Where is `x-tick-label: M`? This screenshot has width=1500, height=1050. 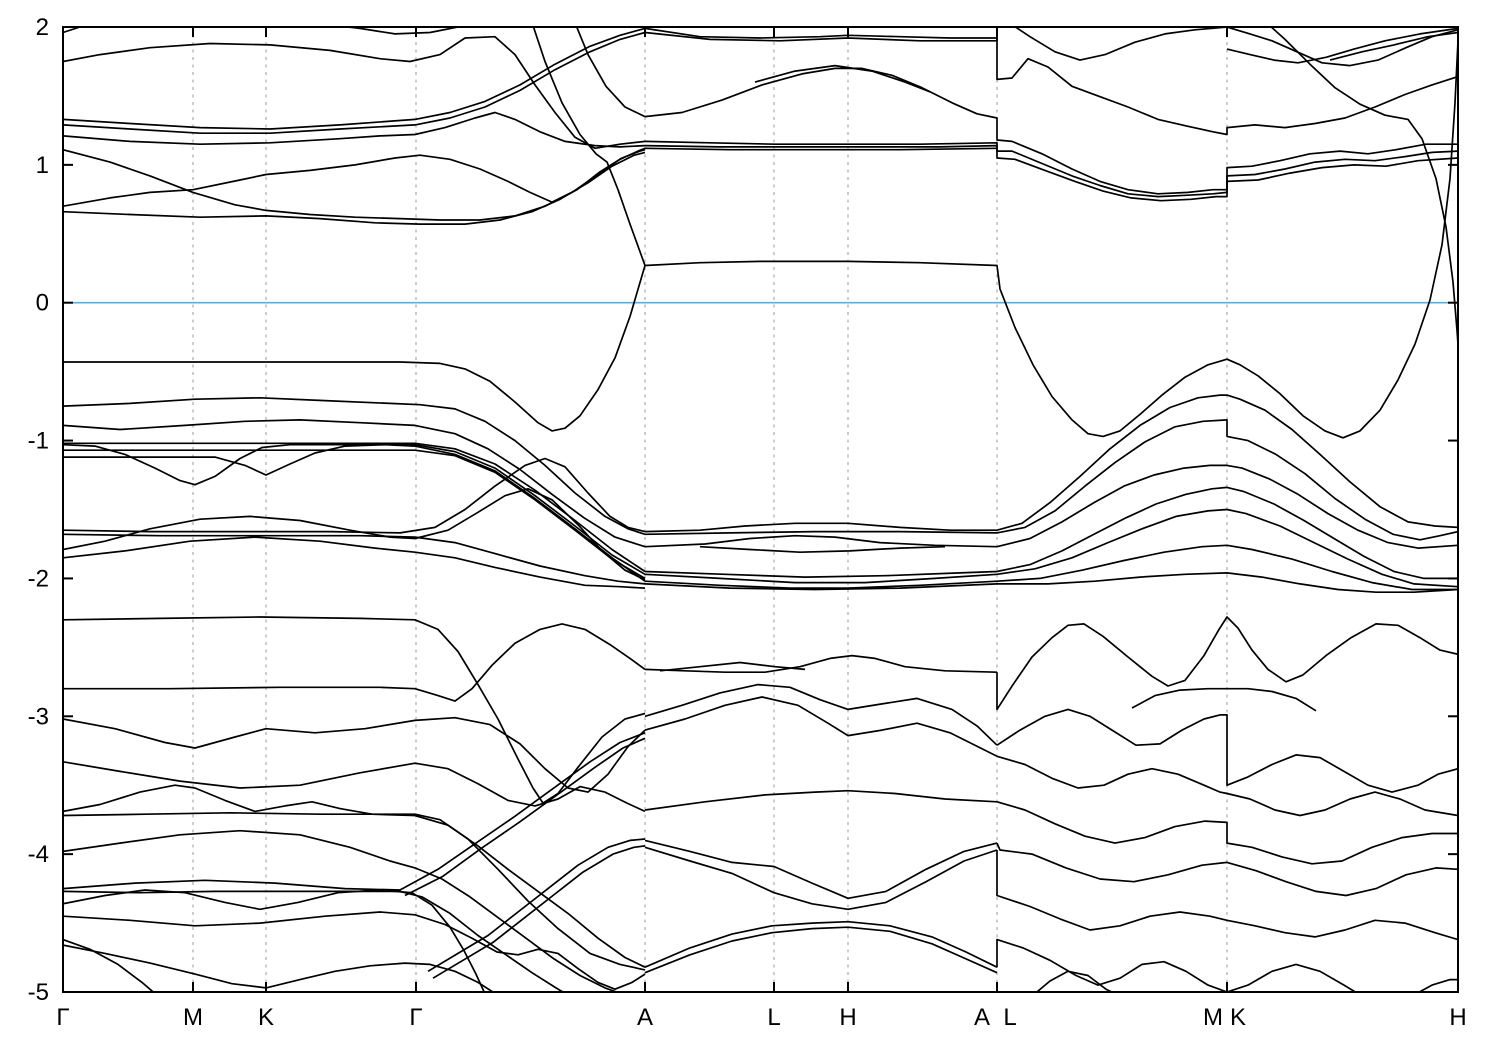
x-tick-label: M is located at coordinates (193, 1017).